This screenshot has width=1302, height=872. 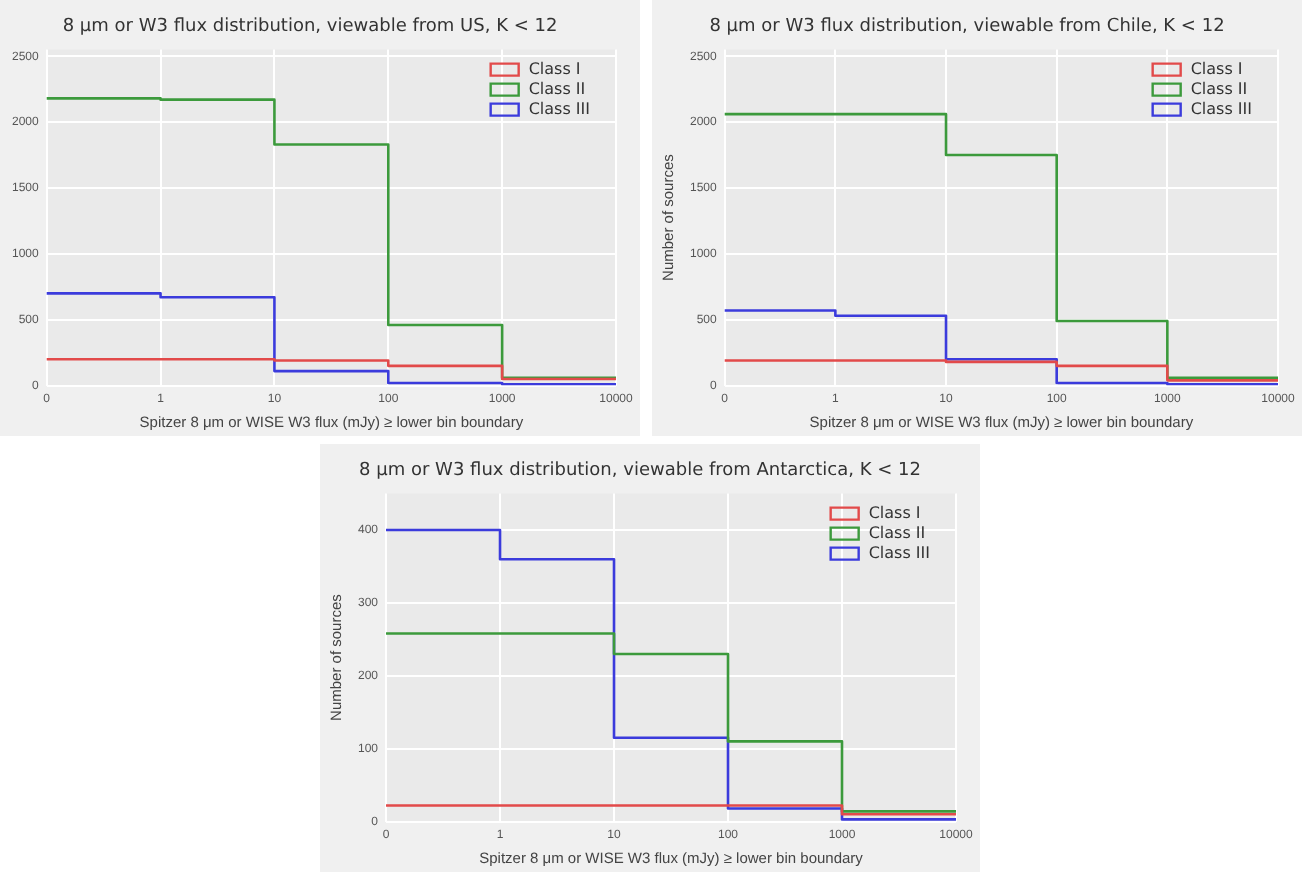 I want to click on chart-title: 8 μm or W3 flux distribution, viewable from Antarctica, K < 12, so click(x=640, y=471).